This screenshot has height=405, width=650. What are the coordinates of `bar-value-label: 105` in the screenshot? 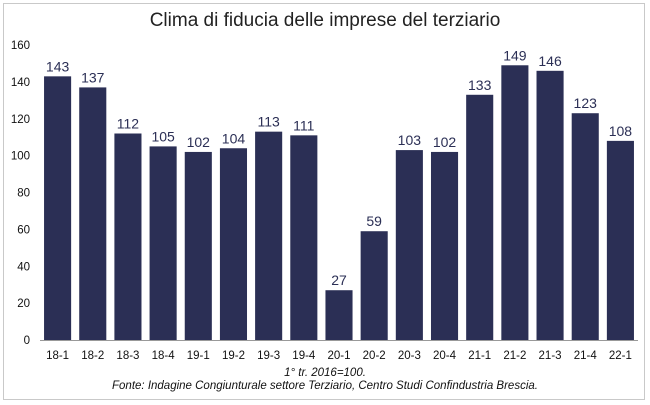 It's located at (163, 136).